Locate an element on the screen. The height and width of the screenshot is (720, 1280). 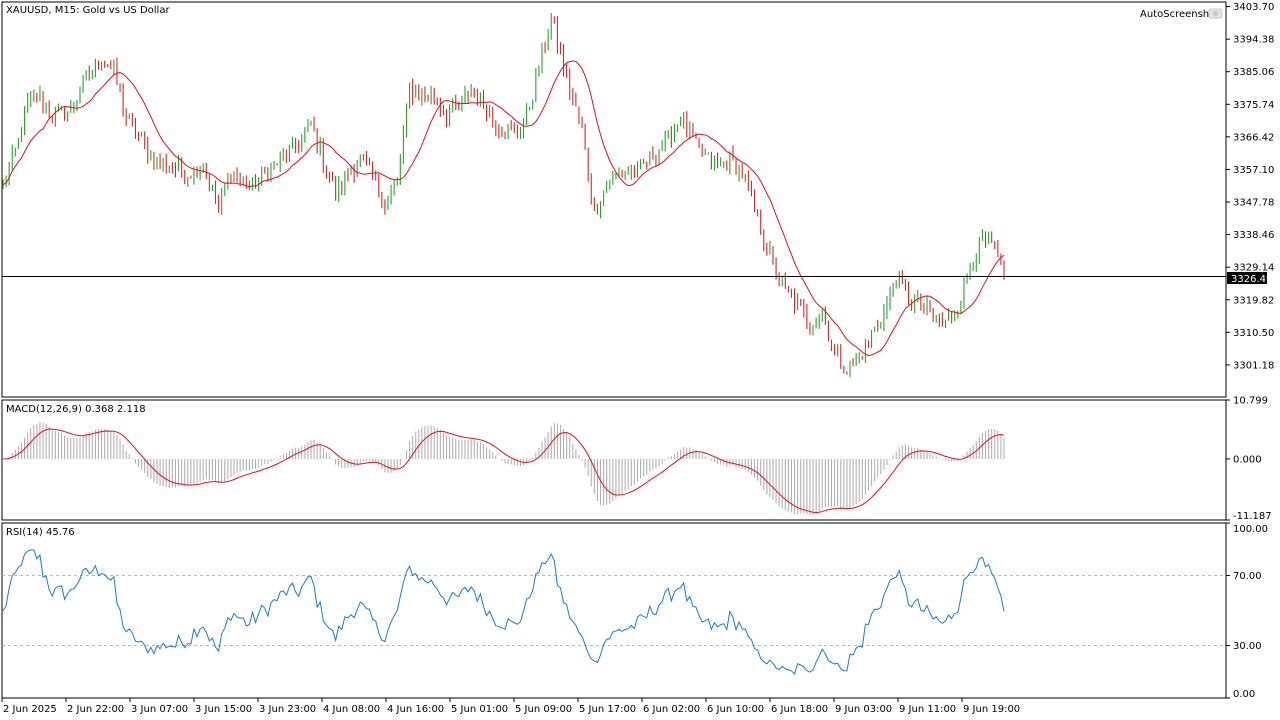
price-tick-label: 3329.14 is located at coordinates (1253, 268).